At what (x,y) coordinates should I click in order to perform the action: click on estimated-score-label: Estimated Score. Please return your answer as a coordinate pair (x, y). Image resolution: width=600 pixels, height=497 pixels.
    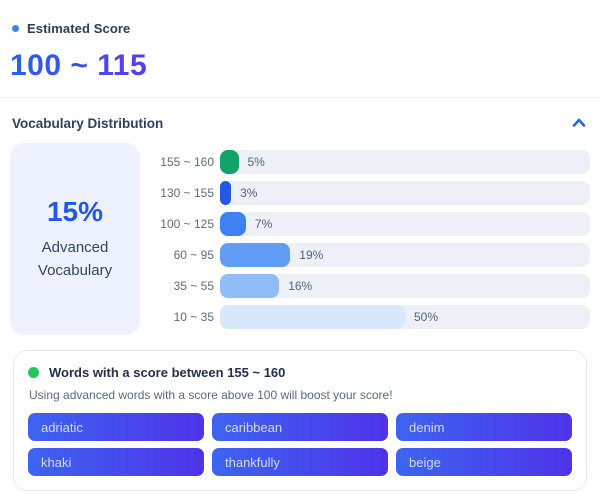
    Looking at the image, I should click on (79, 28).